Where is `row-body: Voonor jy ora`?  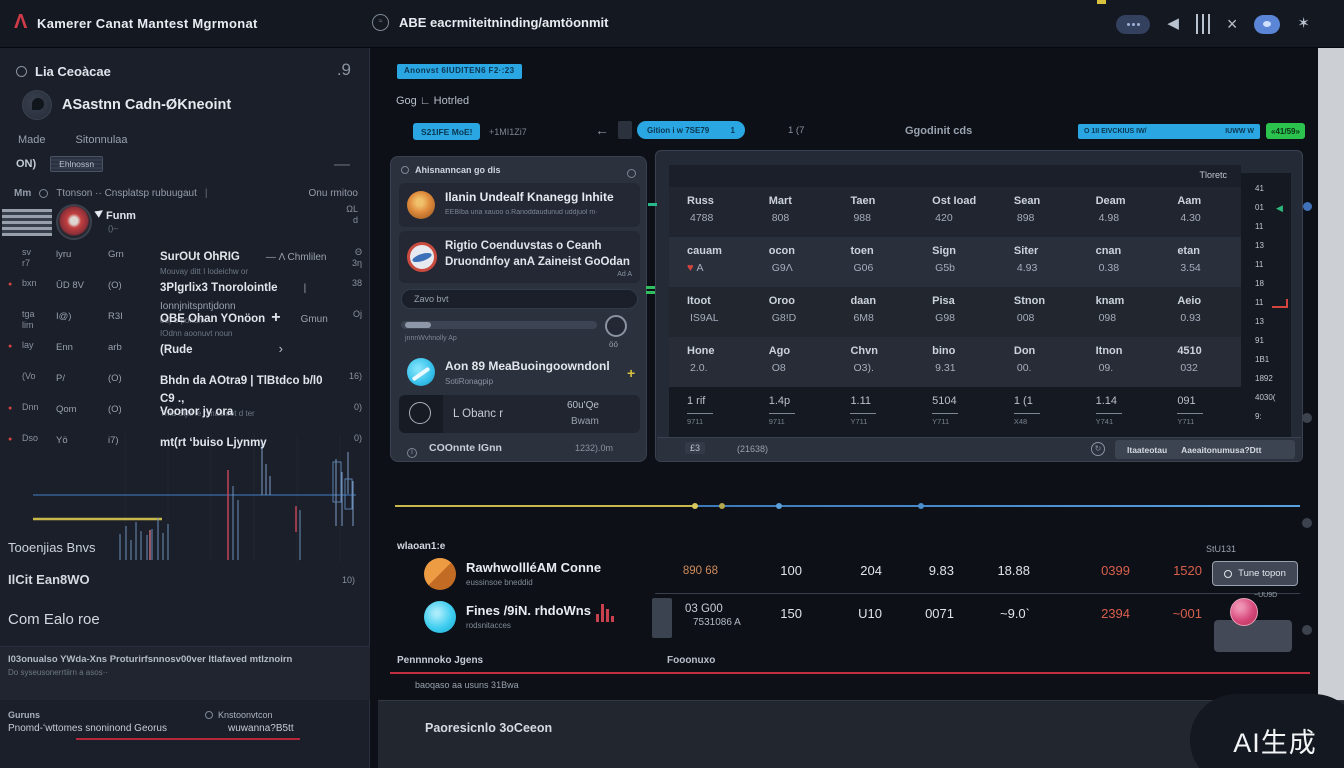 row-body: Voonor jy ora is located at coordinates (246, 412).